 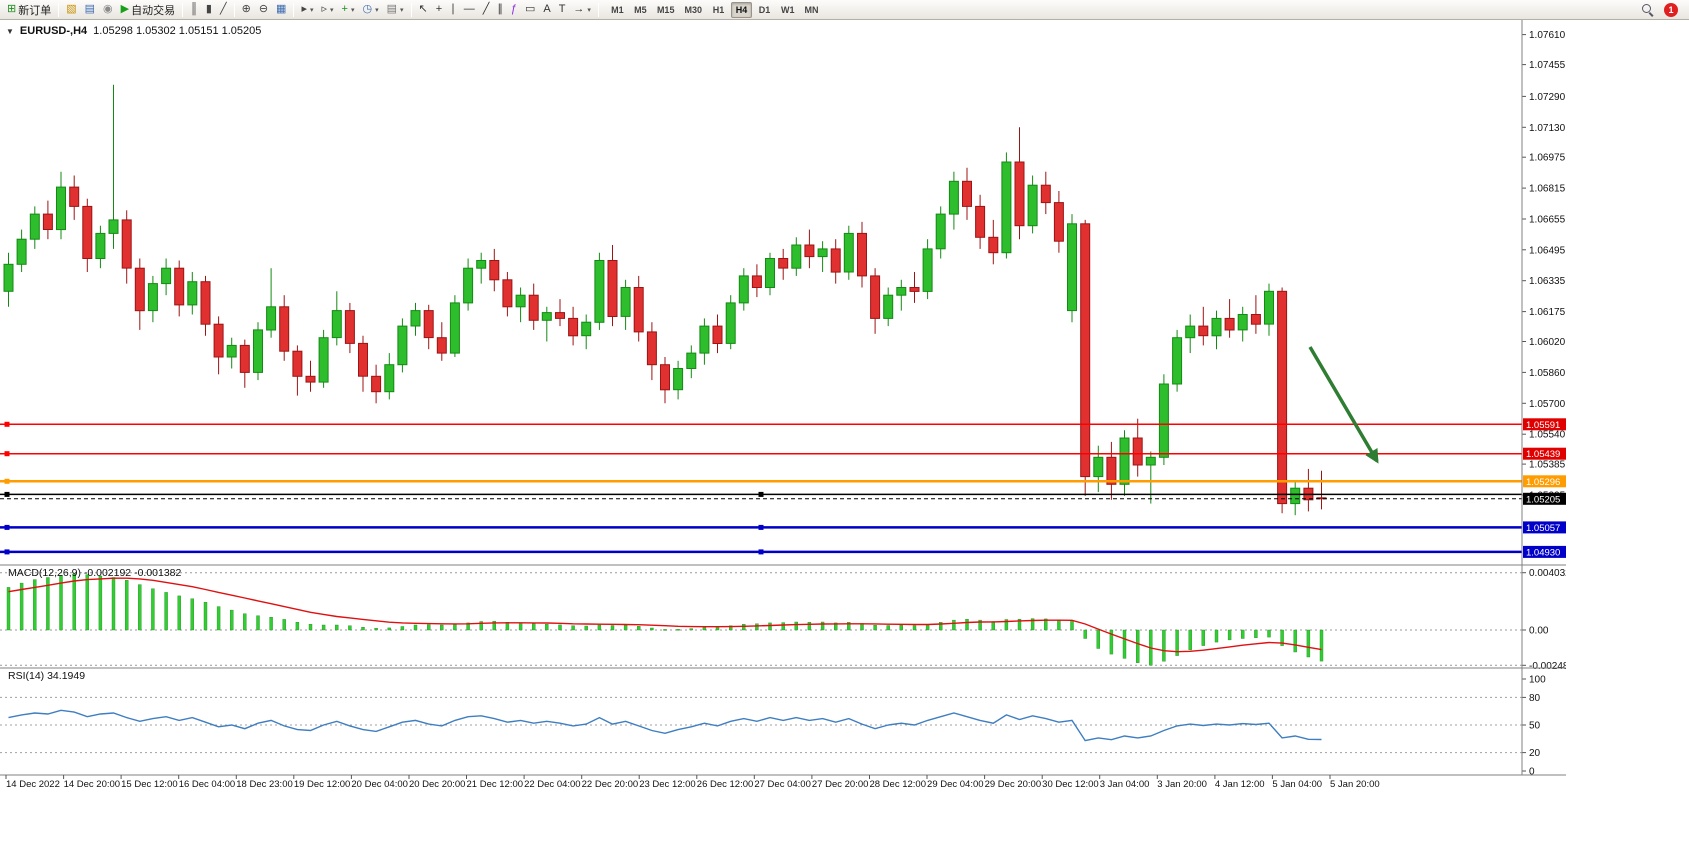 I want to click on time-label: 22 Dec 20:00, so click(x=610, y=784).